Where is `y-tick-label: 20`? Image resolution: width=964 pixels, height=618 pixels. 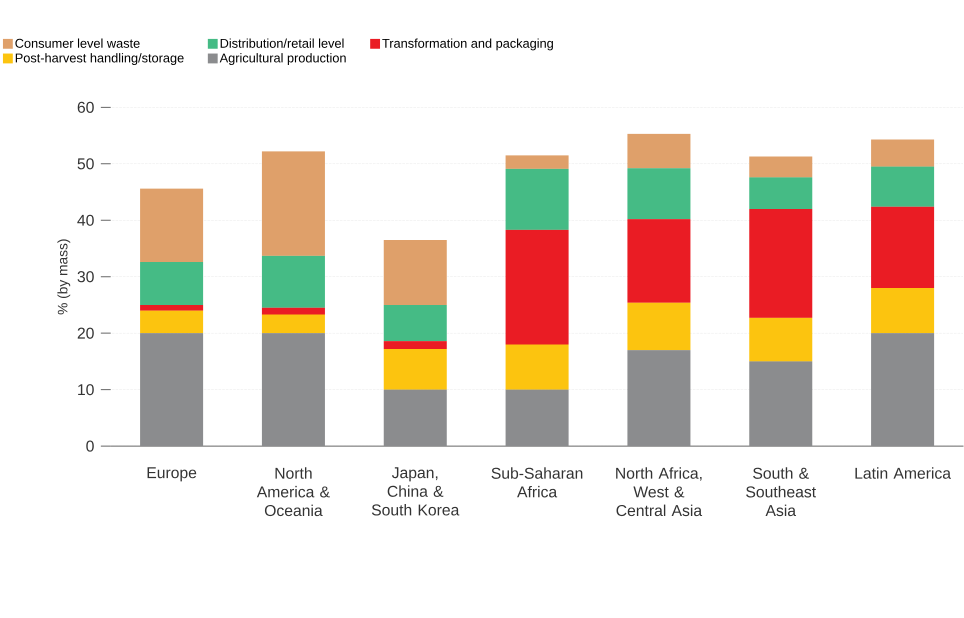
y-tick-label: 20 is located at coordinates (86, 333).